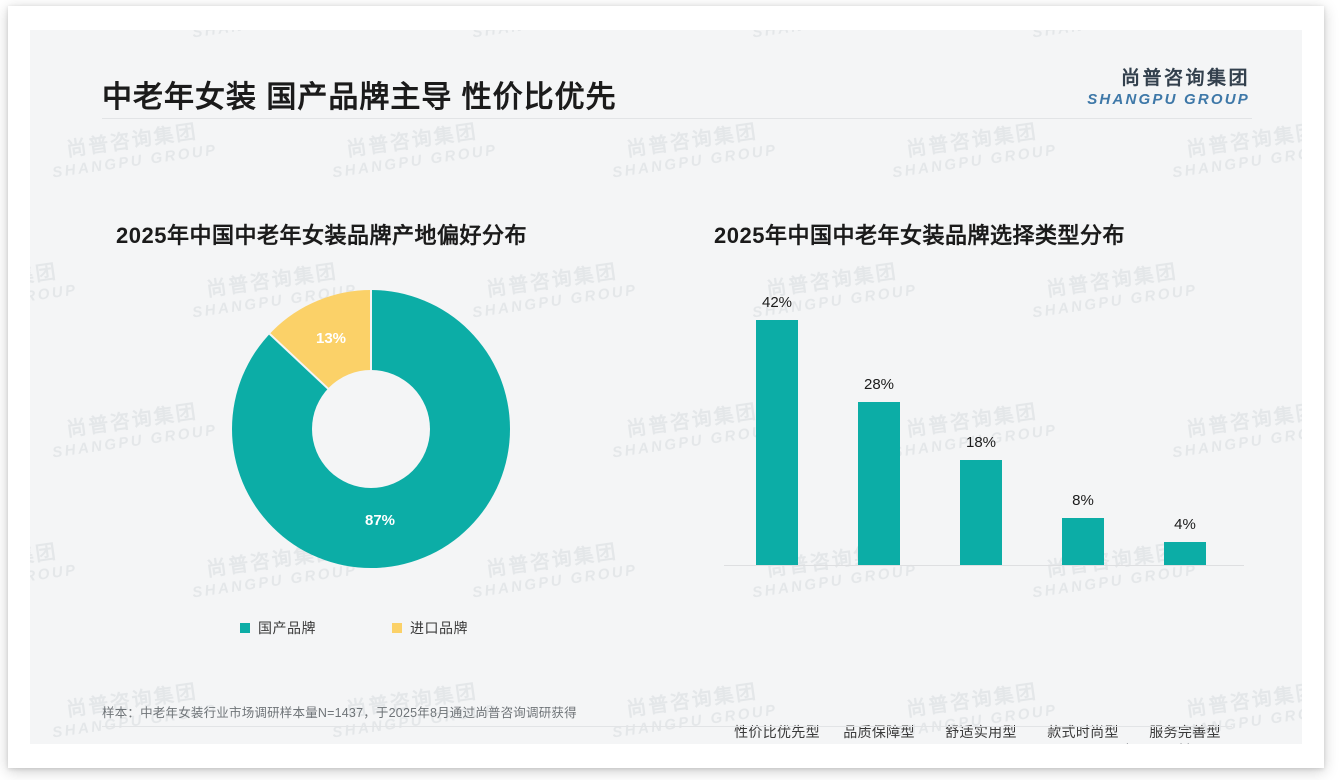  What do you see at coordinates (677, 118) in the screenshot?
I see `title-divider` at bounding box center [677, 118].